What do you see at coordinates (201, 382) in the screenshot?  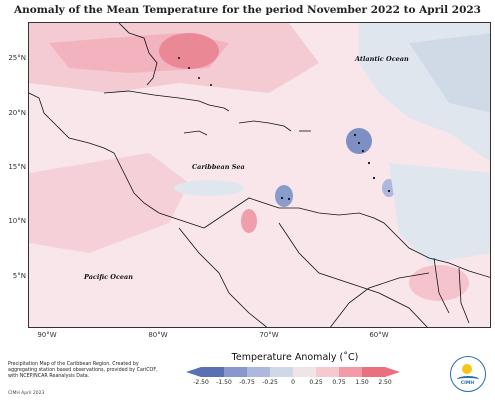 I see `legend-tick: -2.50` at bounding box center [201, 382].